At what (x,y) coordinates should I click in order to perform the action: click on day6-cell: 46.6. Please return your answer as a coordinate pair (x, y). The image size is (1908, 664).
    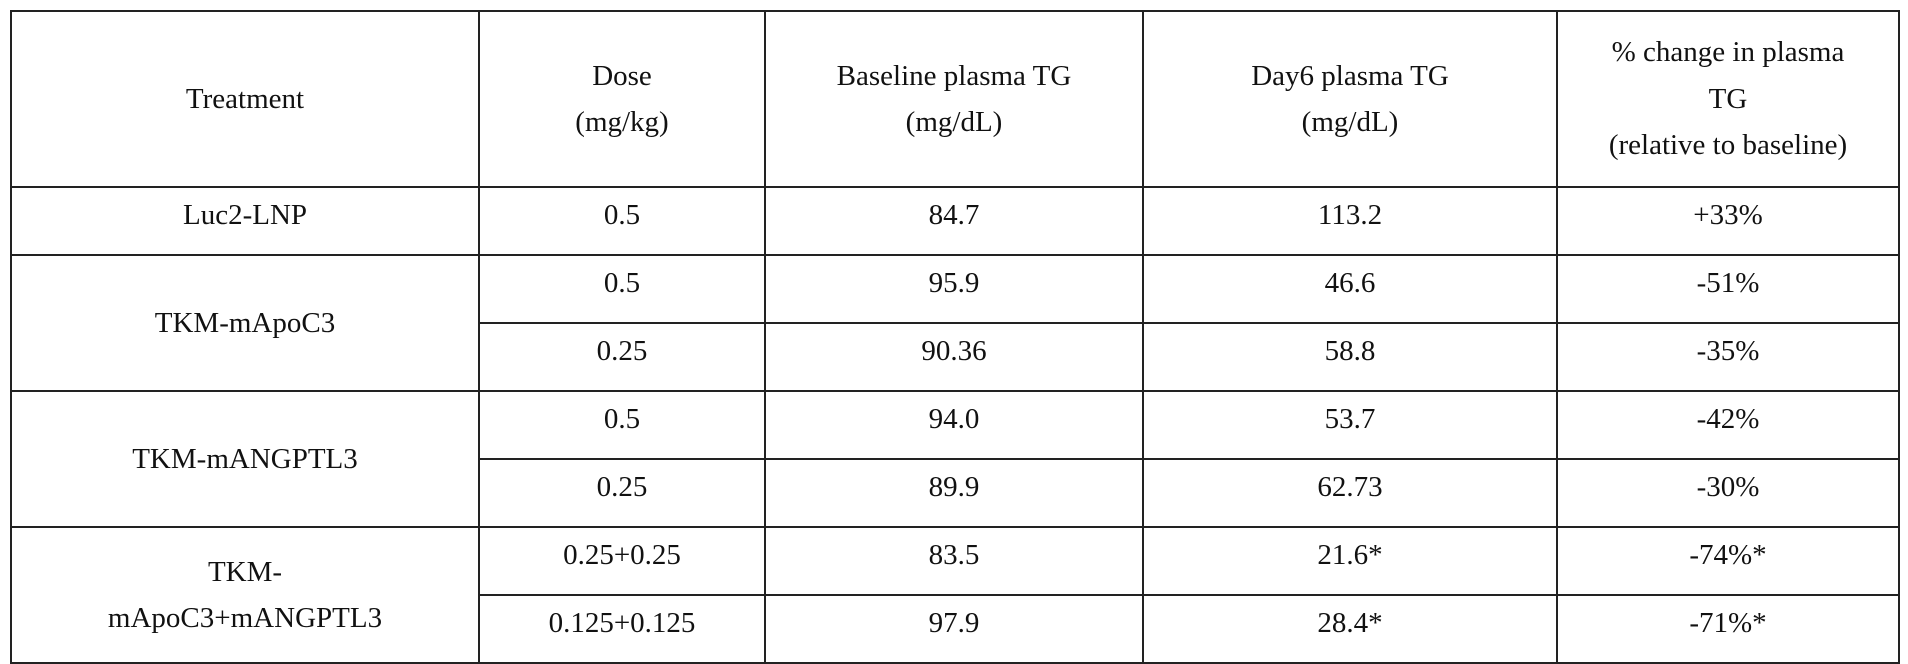
    Looking at the image, I should click on (1350, 289).